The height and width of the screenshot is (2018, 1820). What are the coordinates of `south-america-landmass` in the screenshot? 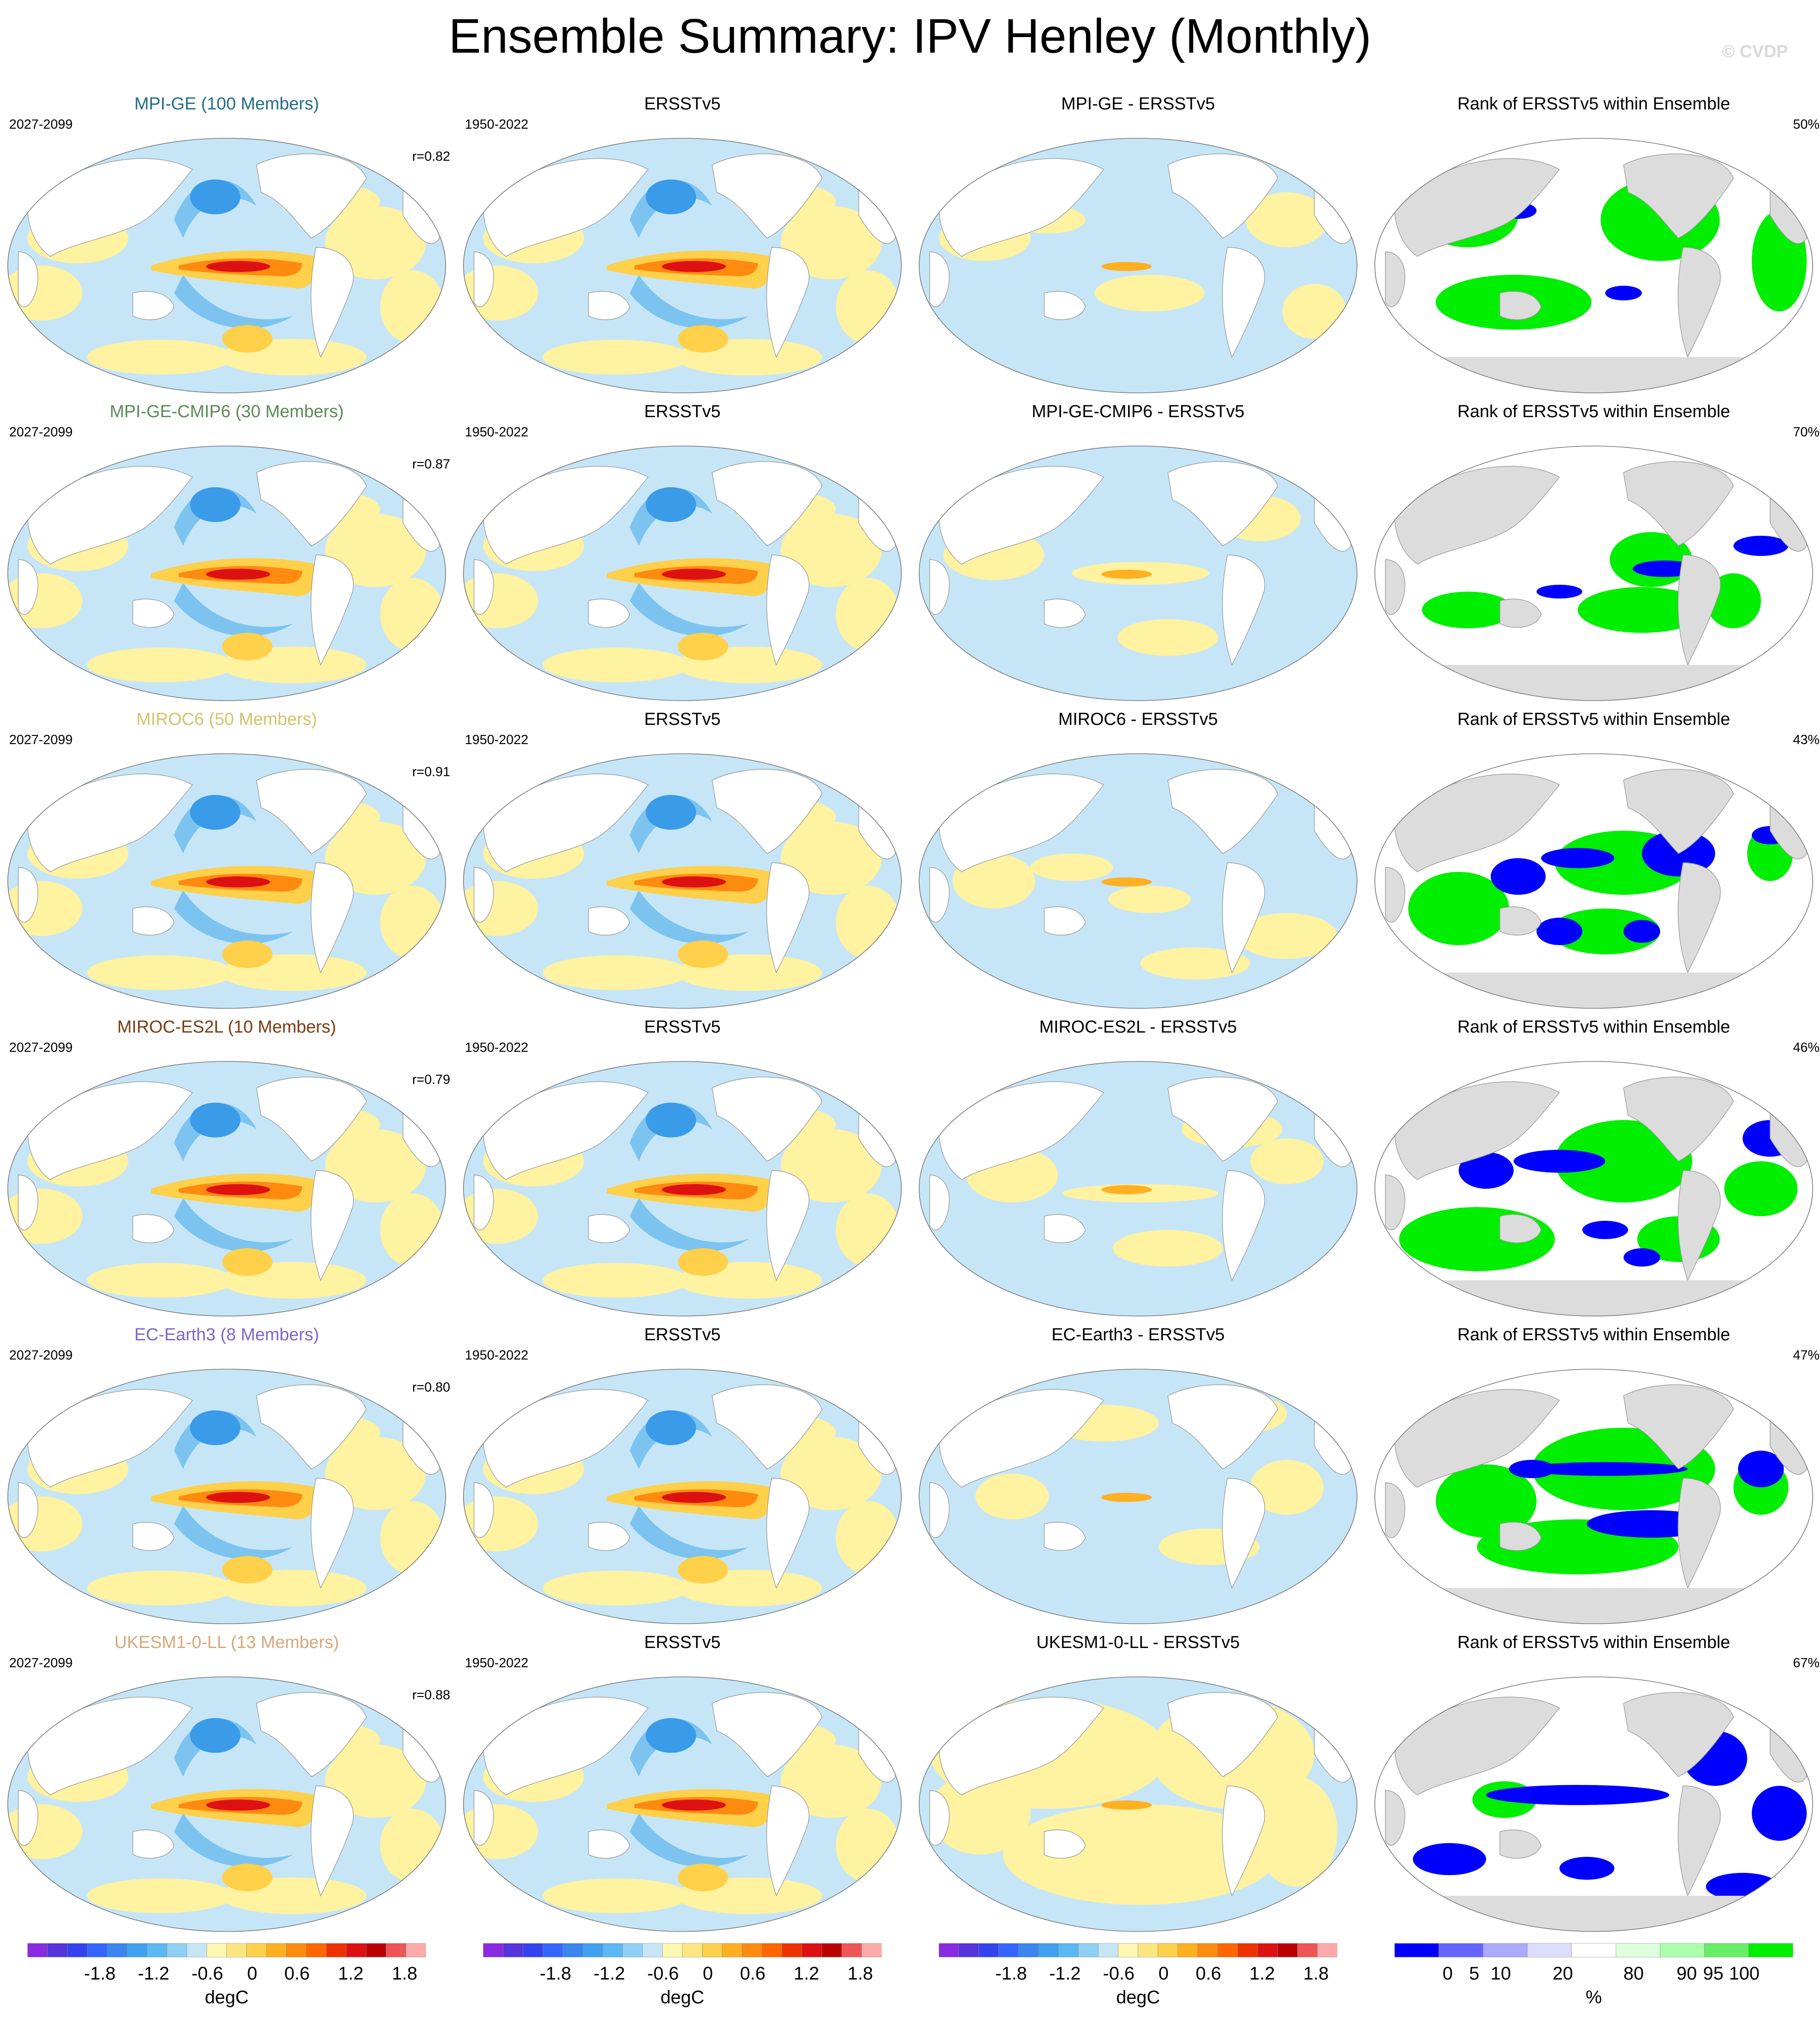 It's located at (788, 1533).